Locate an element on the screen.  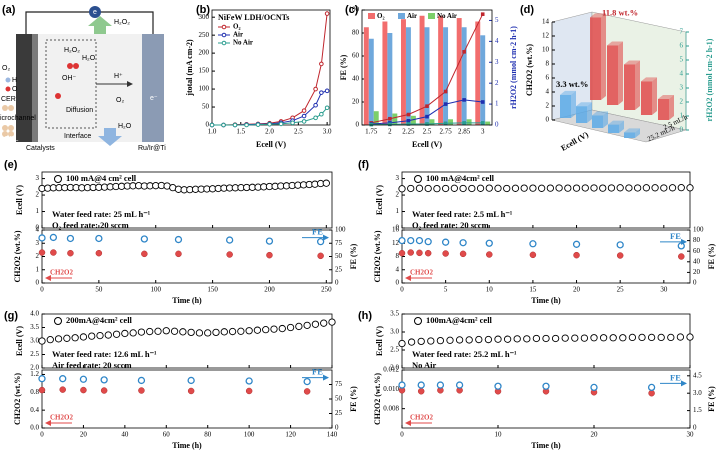
tick-label: 140 is located at coordinates (332, 435).